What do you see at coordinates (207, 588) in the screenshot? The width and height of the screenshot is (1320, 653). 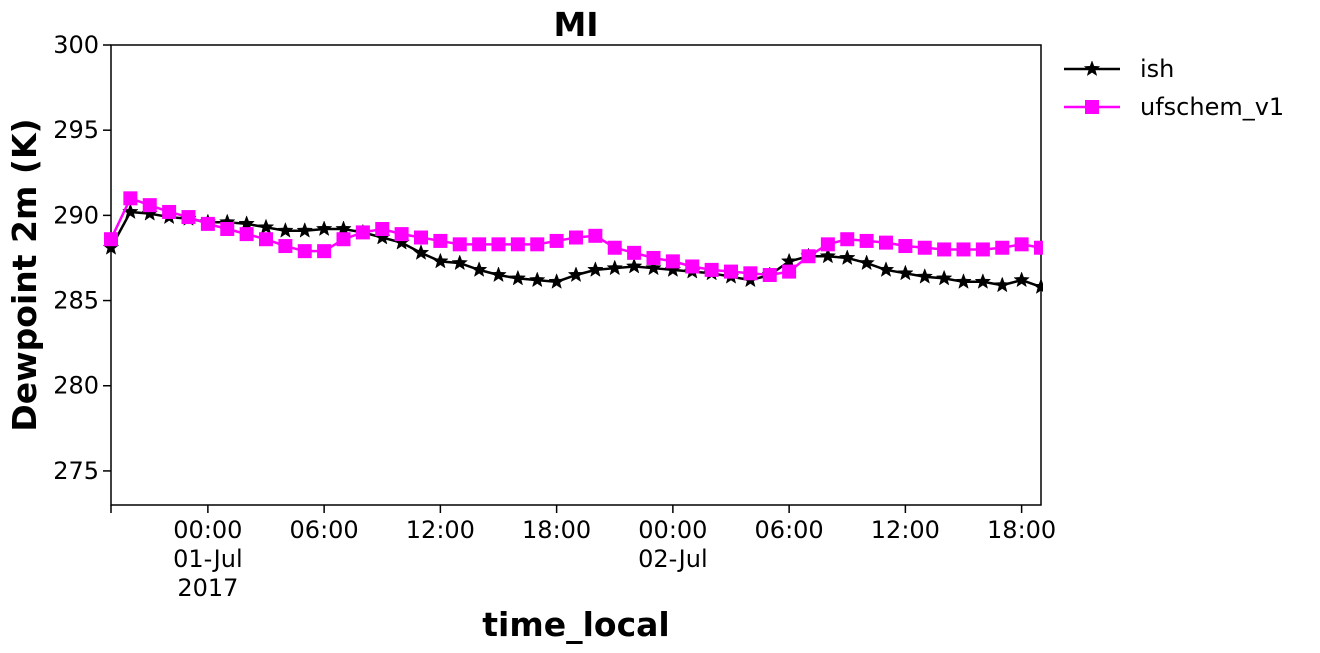 I see `x-tick-label: 2017` at bounding box center [207, 588].